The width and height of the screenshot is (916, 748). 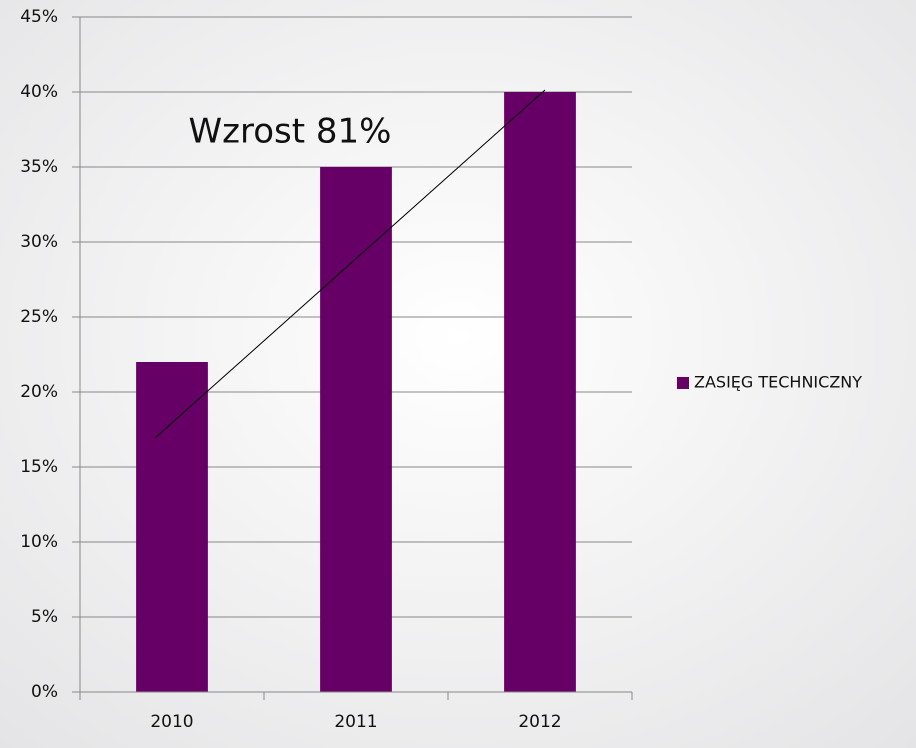 I want to click on y-tick-label: 35%, so click(x=39, y=167).